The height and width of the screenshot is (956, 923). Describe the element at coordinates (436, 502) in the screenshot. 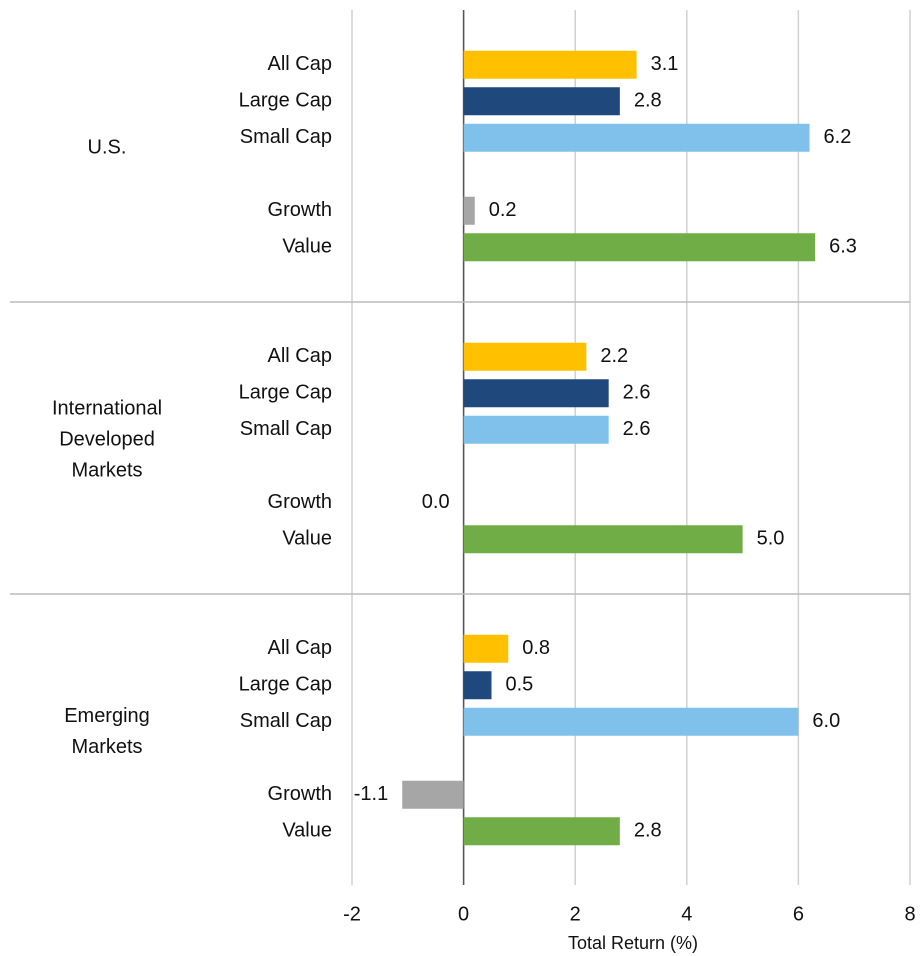

I see `value-label: 0.0` at that location.